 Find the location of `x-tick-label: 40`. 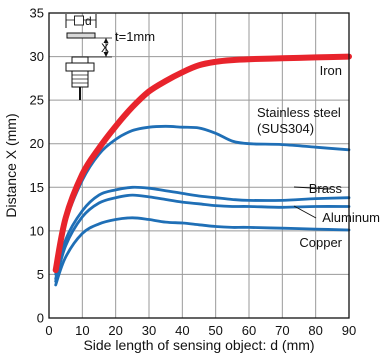

x-tick-label: 40 is located at coordinates (182, 330).